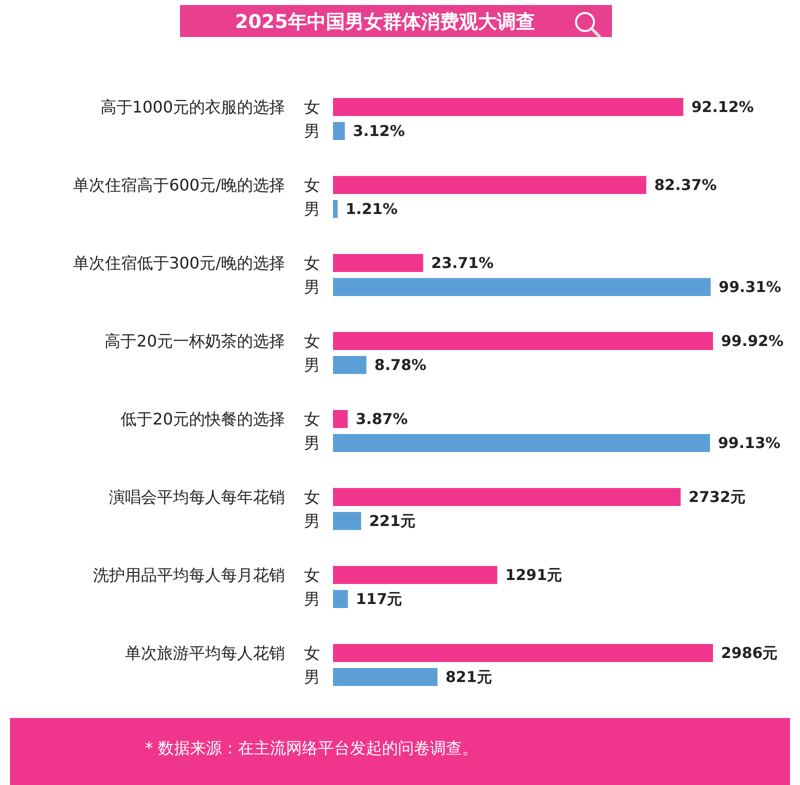 Image resolution: width=800 pixels, height=785 pixels. What do you see at coordinates (717, 497) in the screenshot?
I see `data-label: 2732元` at bounding box center [717, 497].